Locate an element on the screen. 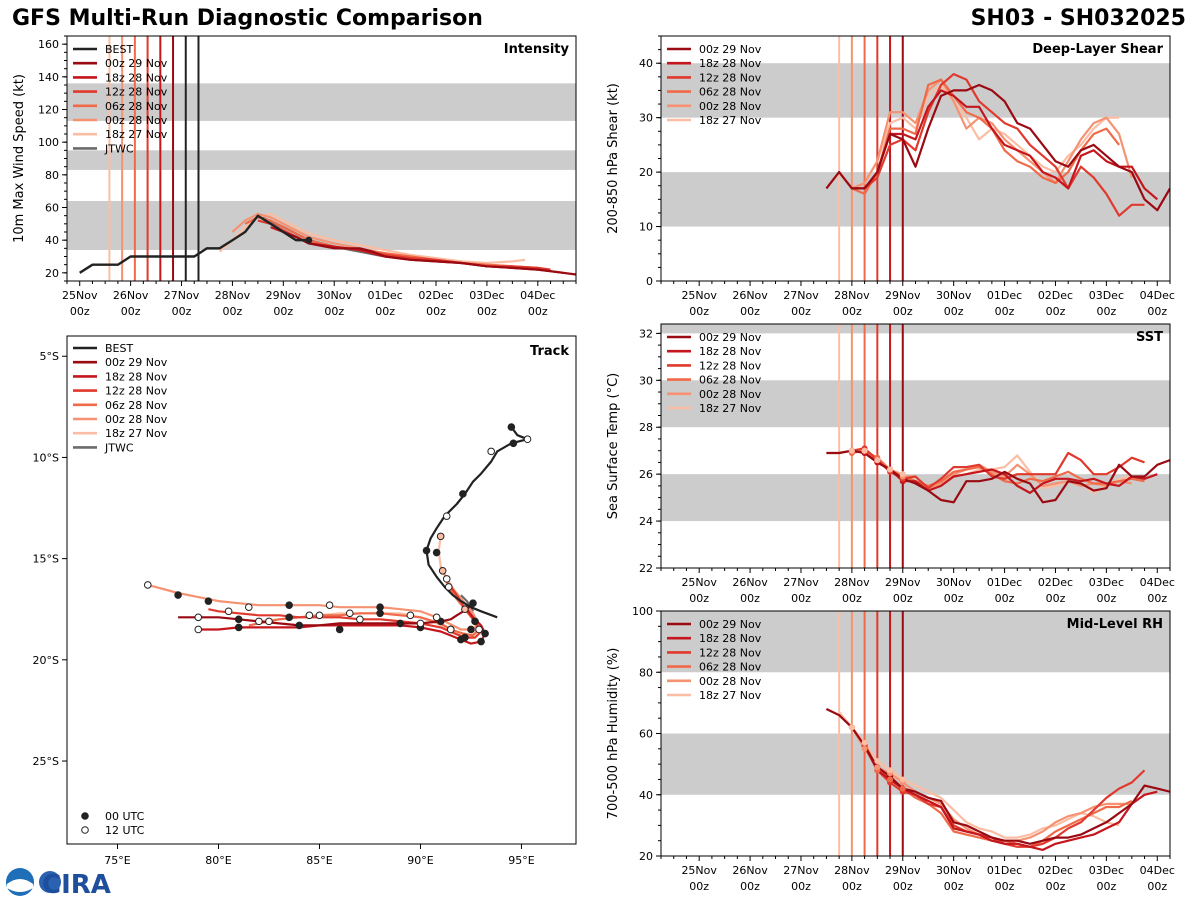  cira-logo: CIRA is located at coordinates (58, 883).